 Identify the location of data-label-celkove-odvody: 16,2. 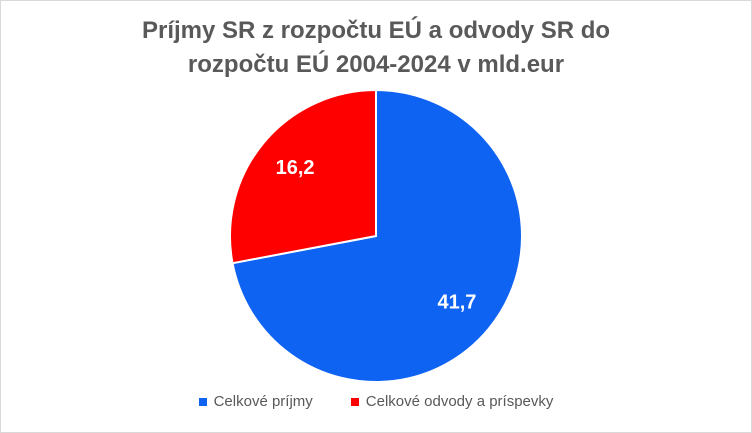
(295, 168).